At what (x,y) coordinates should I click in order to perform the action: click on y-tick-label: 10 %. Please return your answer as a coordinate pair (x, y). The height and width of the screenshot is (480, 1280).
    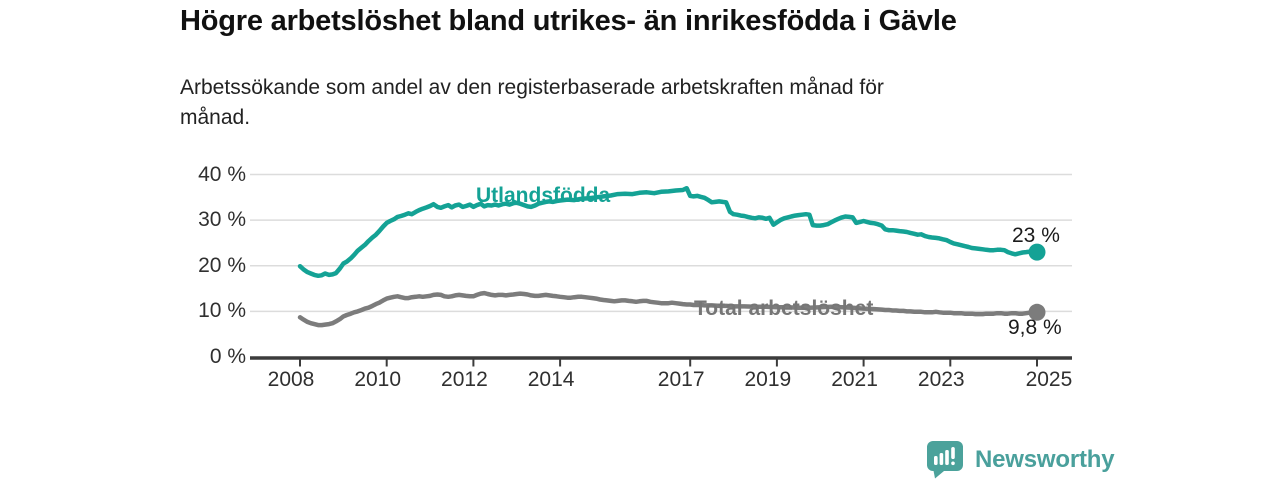
    Looking at the image, I should click on (222, 311).